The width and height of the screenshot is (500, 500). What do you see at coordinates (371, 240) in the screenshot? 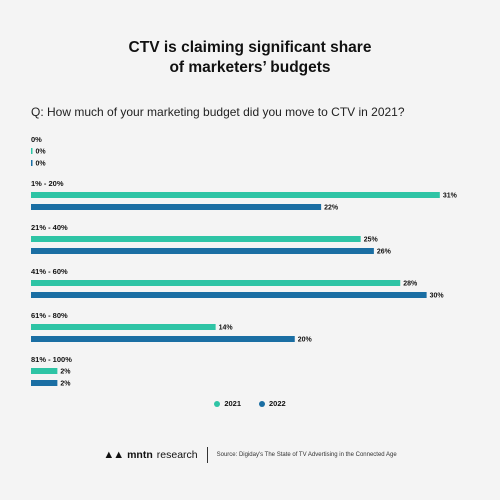
I see `data-label-2021-21-40: 25%` at bounding box center [371, 240].